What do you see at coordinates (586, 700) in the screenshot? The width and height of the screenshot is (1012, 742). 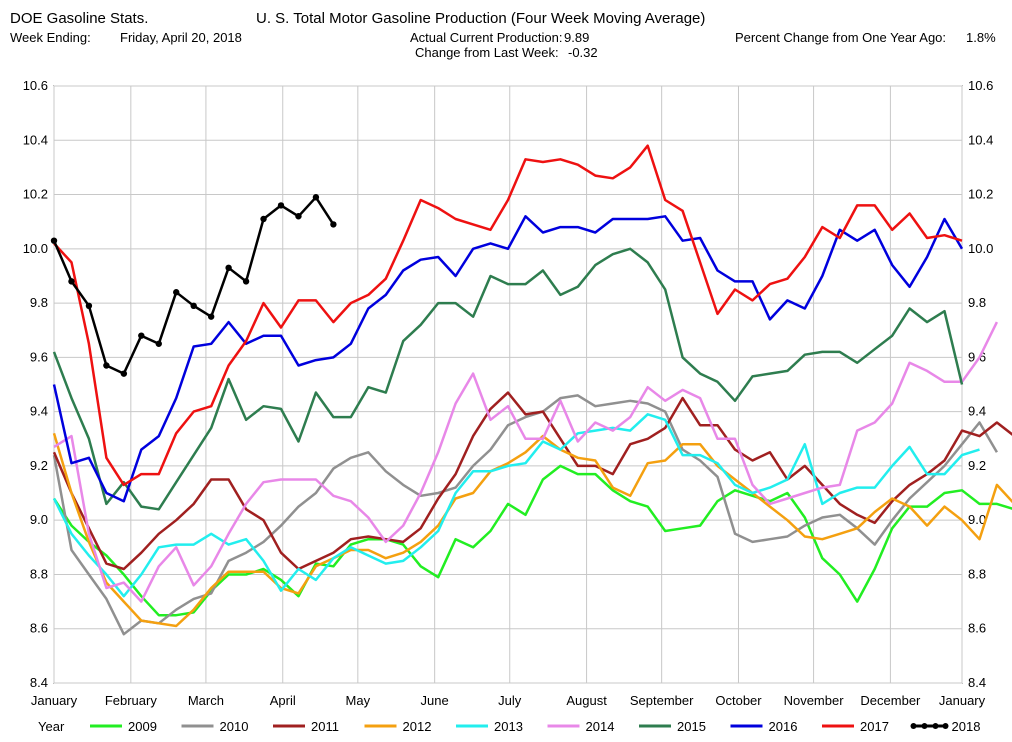 I see `x-tick-label: August` at bounding box center [586, 700].